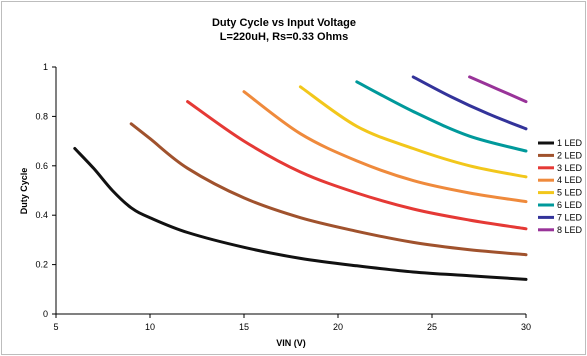 The height and width of the screenshot is (356, 587). I want to click on y-tick-label: 0.8, so click(41, 116).